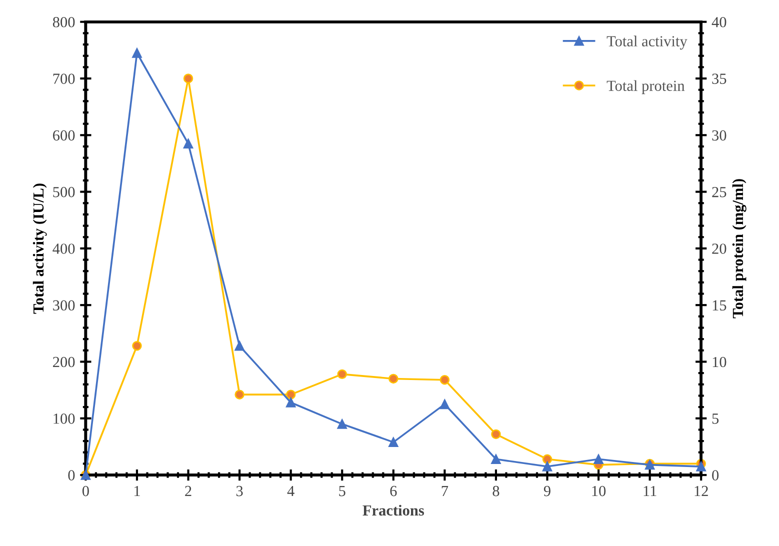  I want to click on x-tick-label: 11, so click(650, 491).